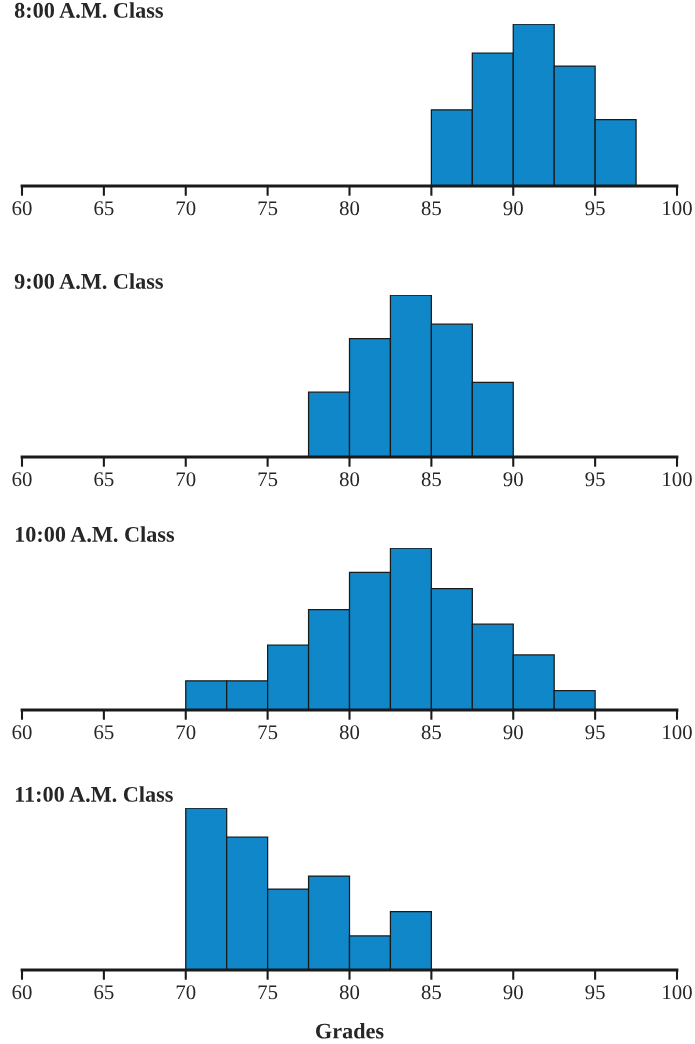 Image resolution: width=695 pixels, height=1044 pixels. What do you see at coordinates (88, 281) in the screenshot?
I see `chart-title: 9:00 A.M. Class` at bounding box center [88, 281].